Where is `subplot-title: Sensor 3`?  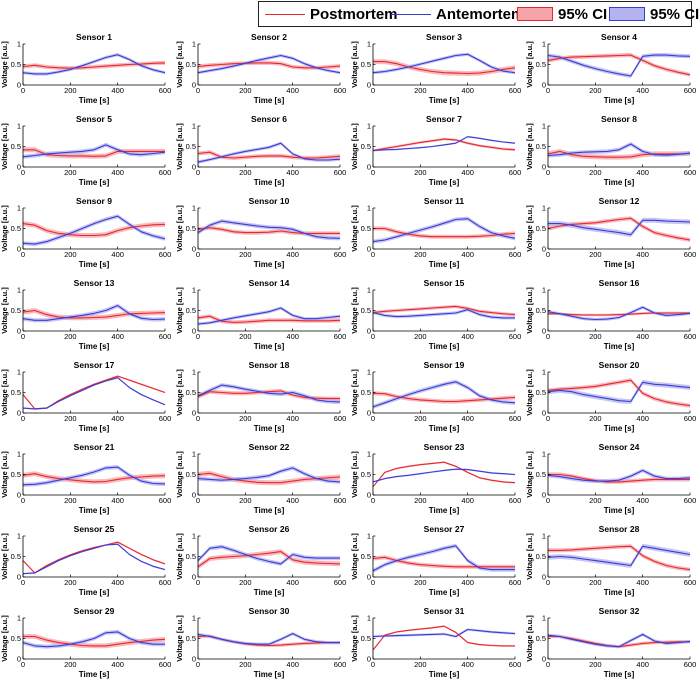 subplot-title: Sensor 3 is located at coordinates (444, 37).